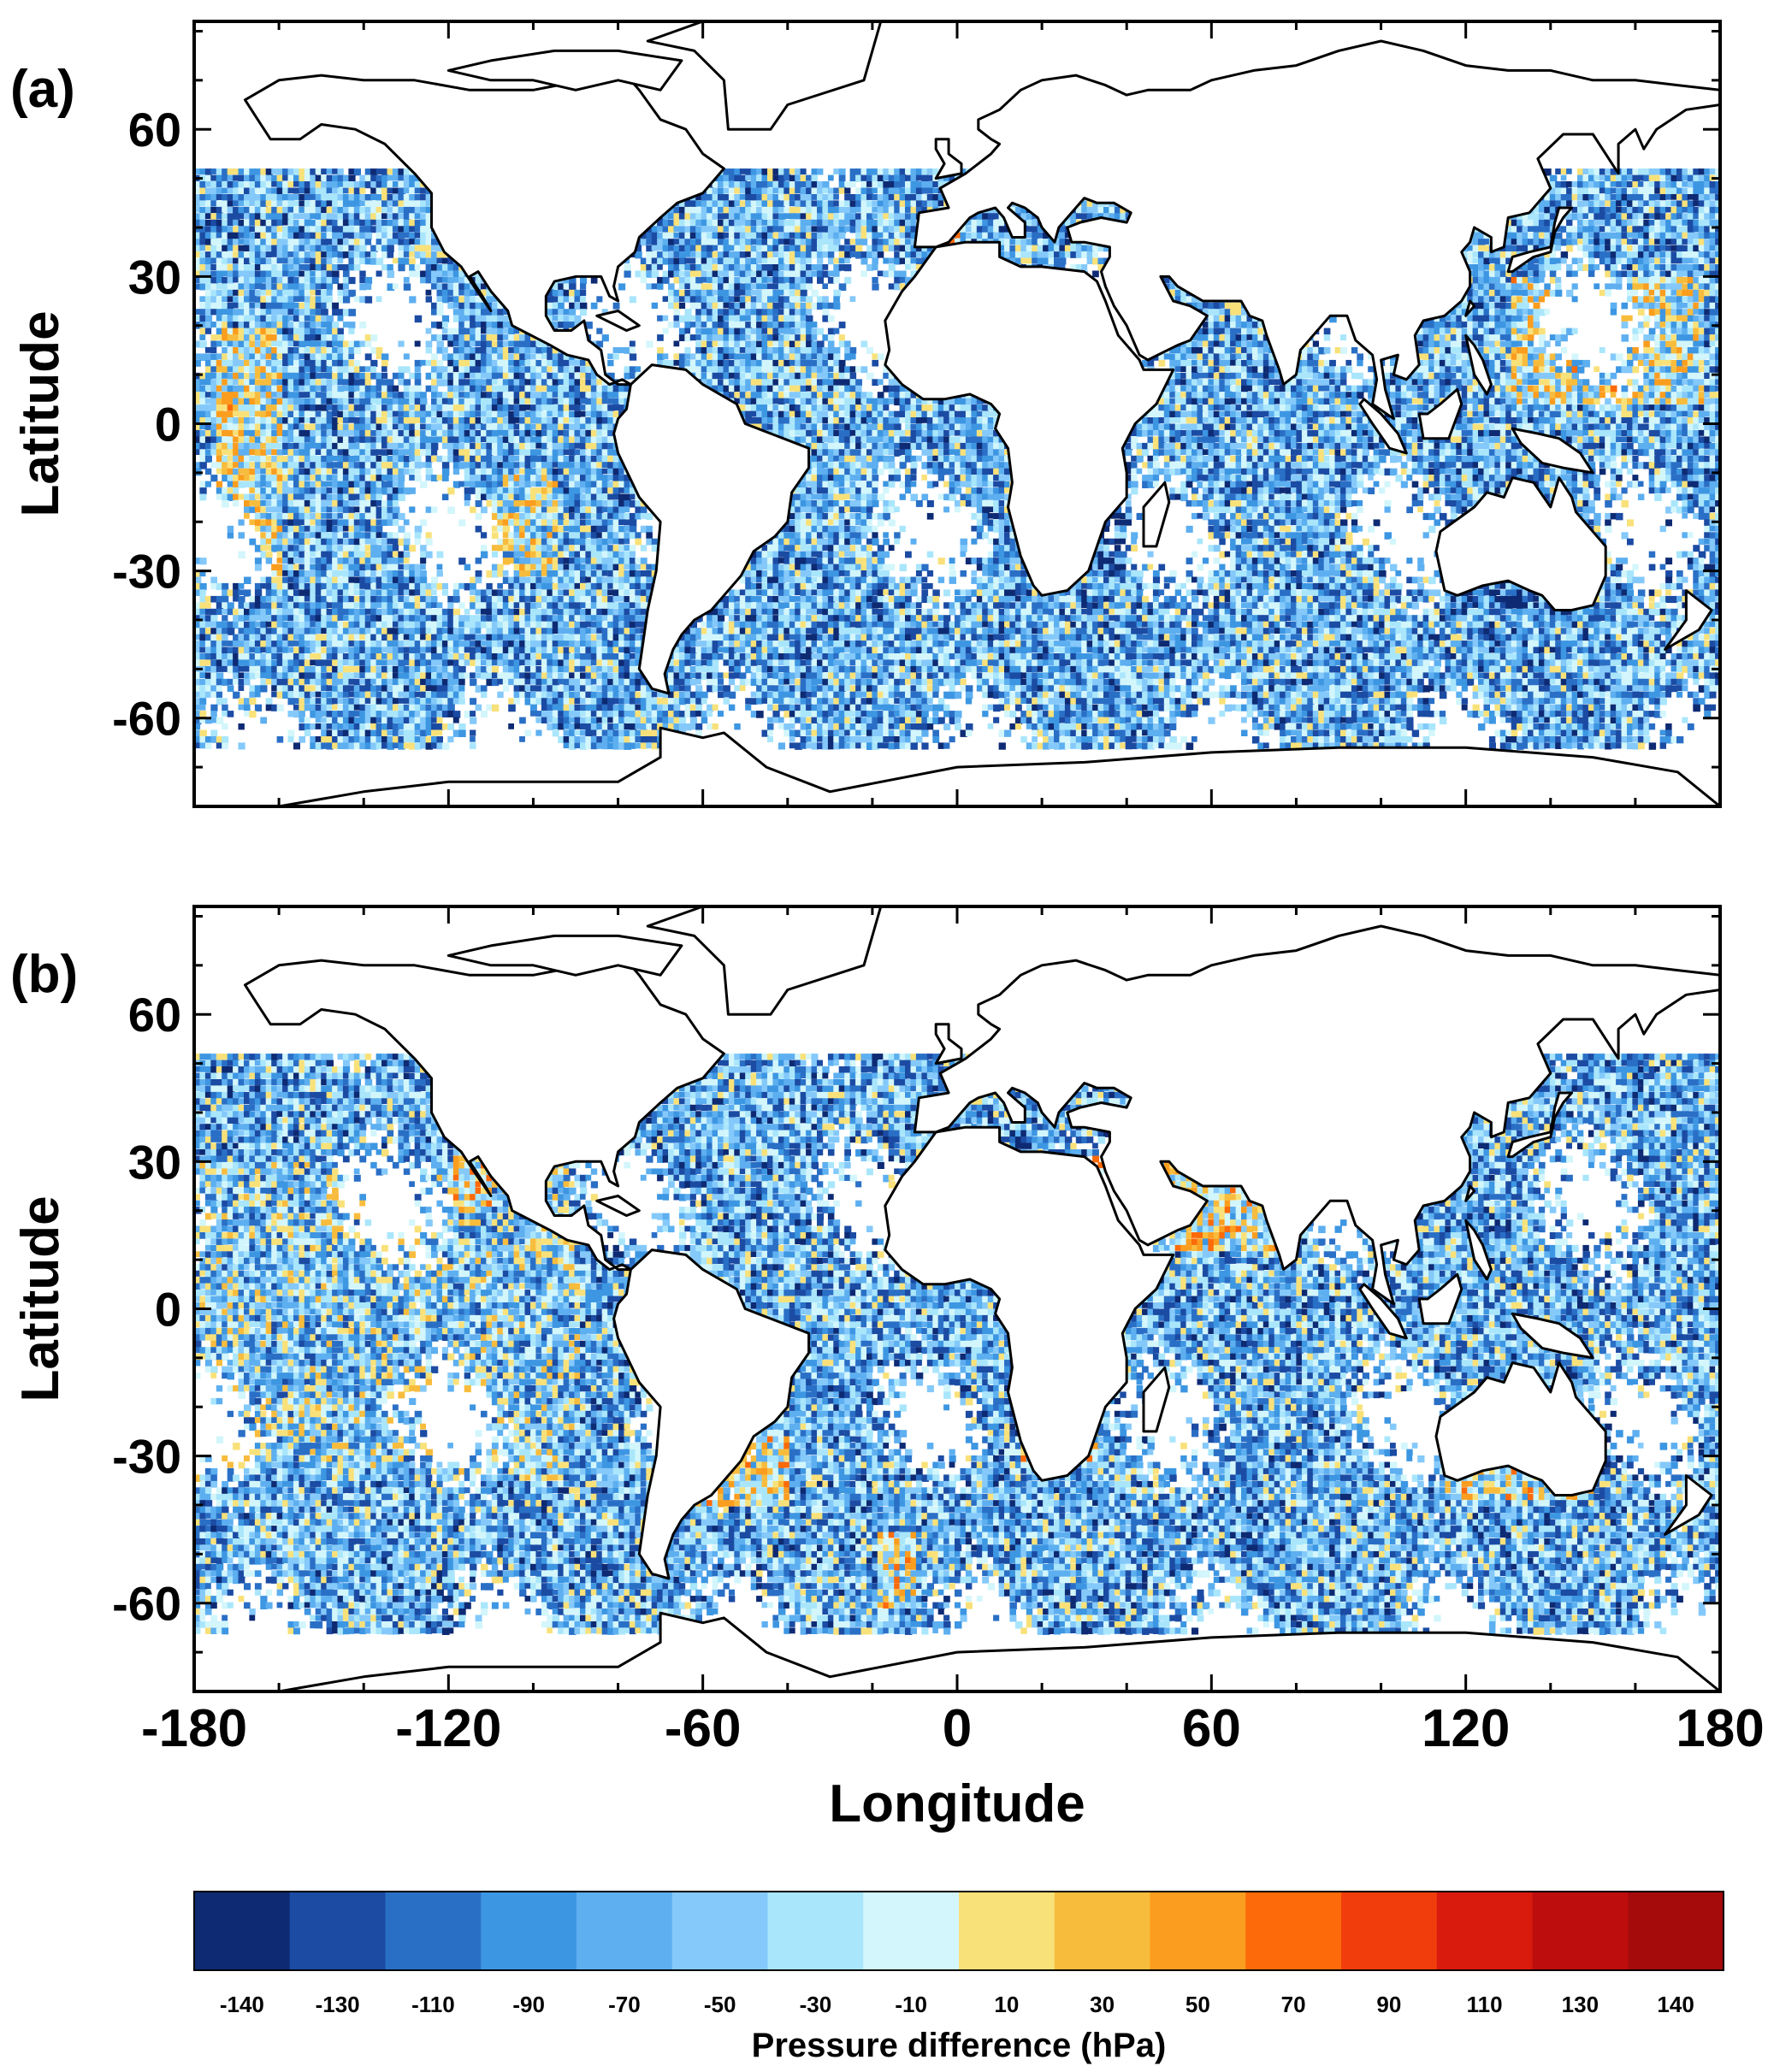 The width and height of the screenshot is (1768, 2072). What do you see at coordinates (1676, 2004) in the screenshot?
I see `colorbar-label: 140` at bounding box center [1676, 2004].